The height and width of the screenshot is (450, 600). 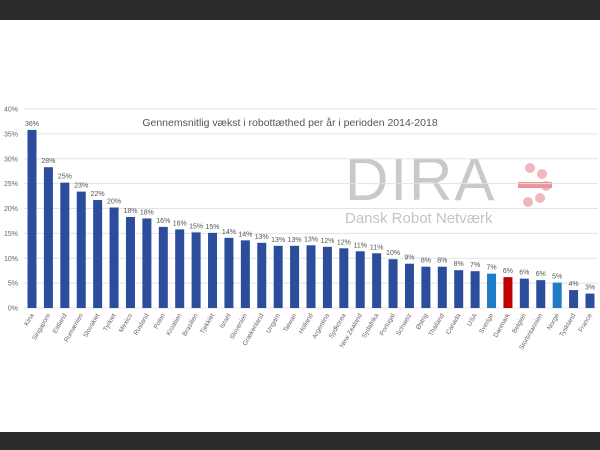 What do you see at coordinates (486, 323) in the screenshot?
I see `x-tick-label: Sverige` at bounding box center [486, 323].